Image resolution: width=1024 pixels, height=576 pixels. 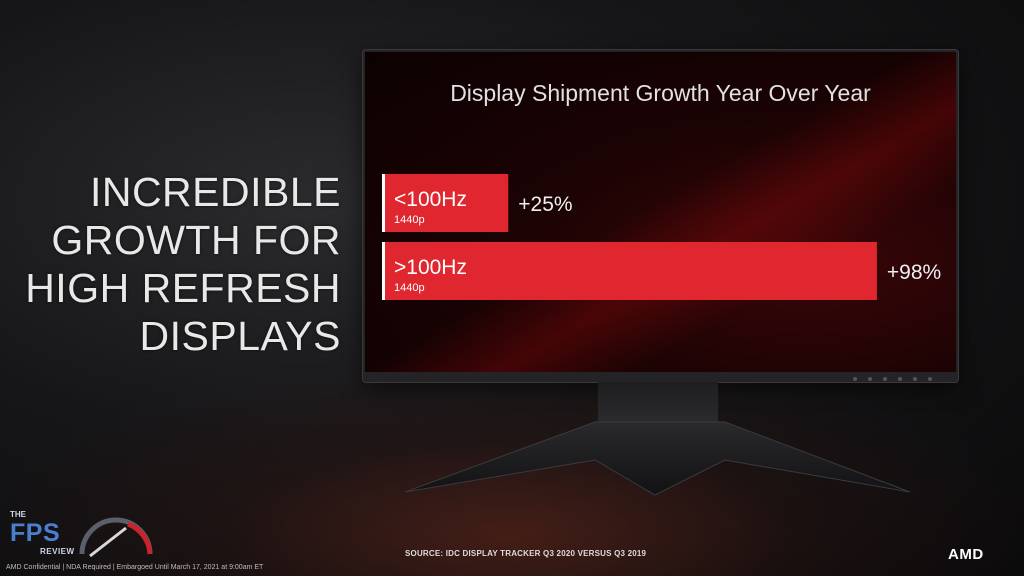 I want to click on amd-logo: AMD, so click(x=966, y=554).